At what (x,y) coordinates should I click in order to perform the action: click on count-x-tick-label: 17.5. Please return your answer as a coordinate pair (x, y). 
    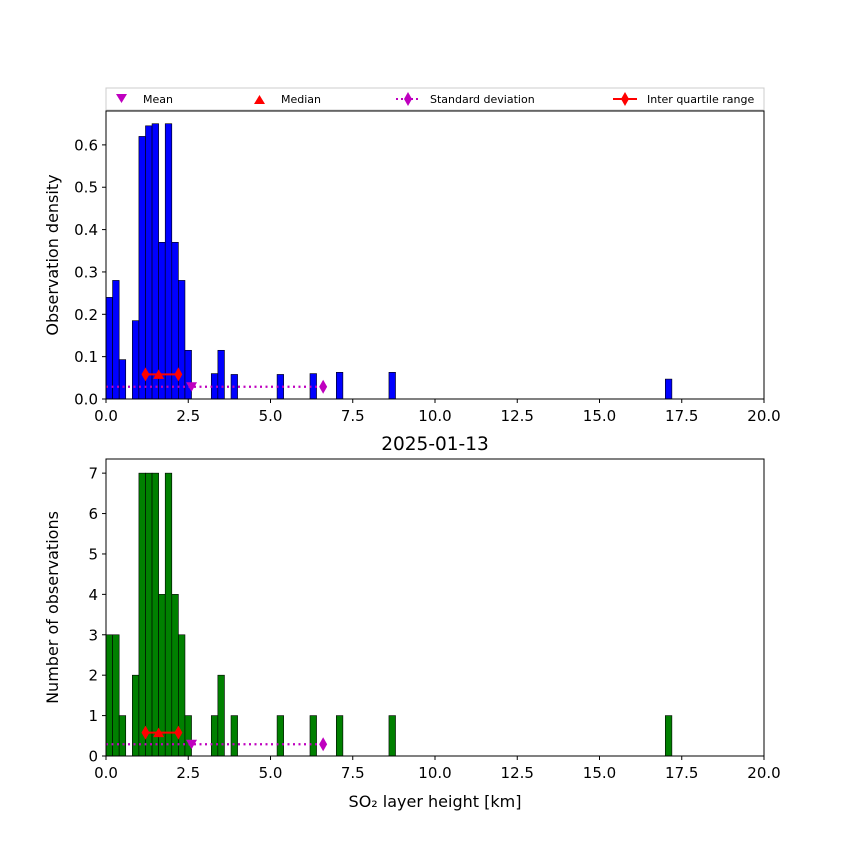
    Looking at the image, I should click on (681, 773).